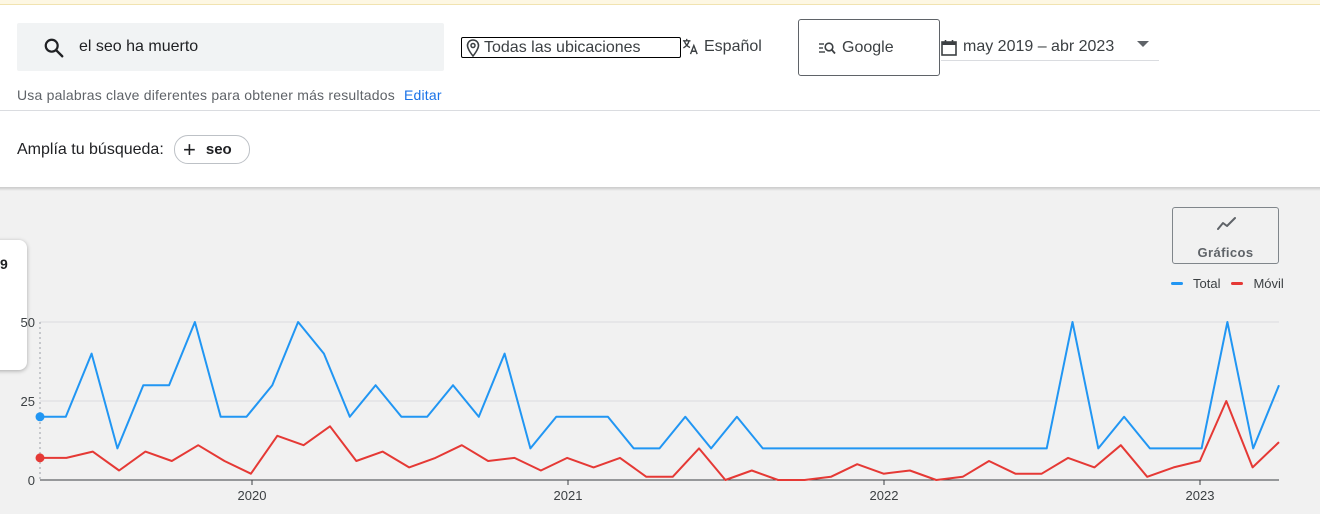 The width and height of the screenshot is (1320, 514). Describe the element at coordinates (230, 47) in the screenshot. I see `search-input: el seo ha muerto` at that location.